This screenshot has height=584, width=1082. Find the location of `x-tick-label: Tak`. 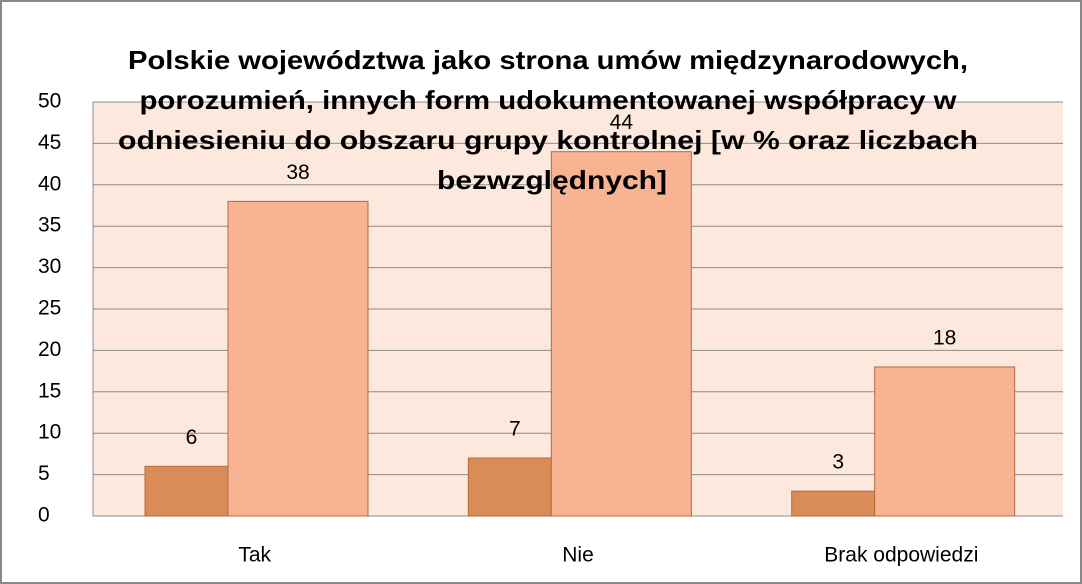

x-tick-label: Tak is located at coordinates (254, 555).